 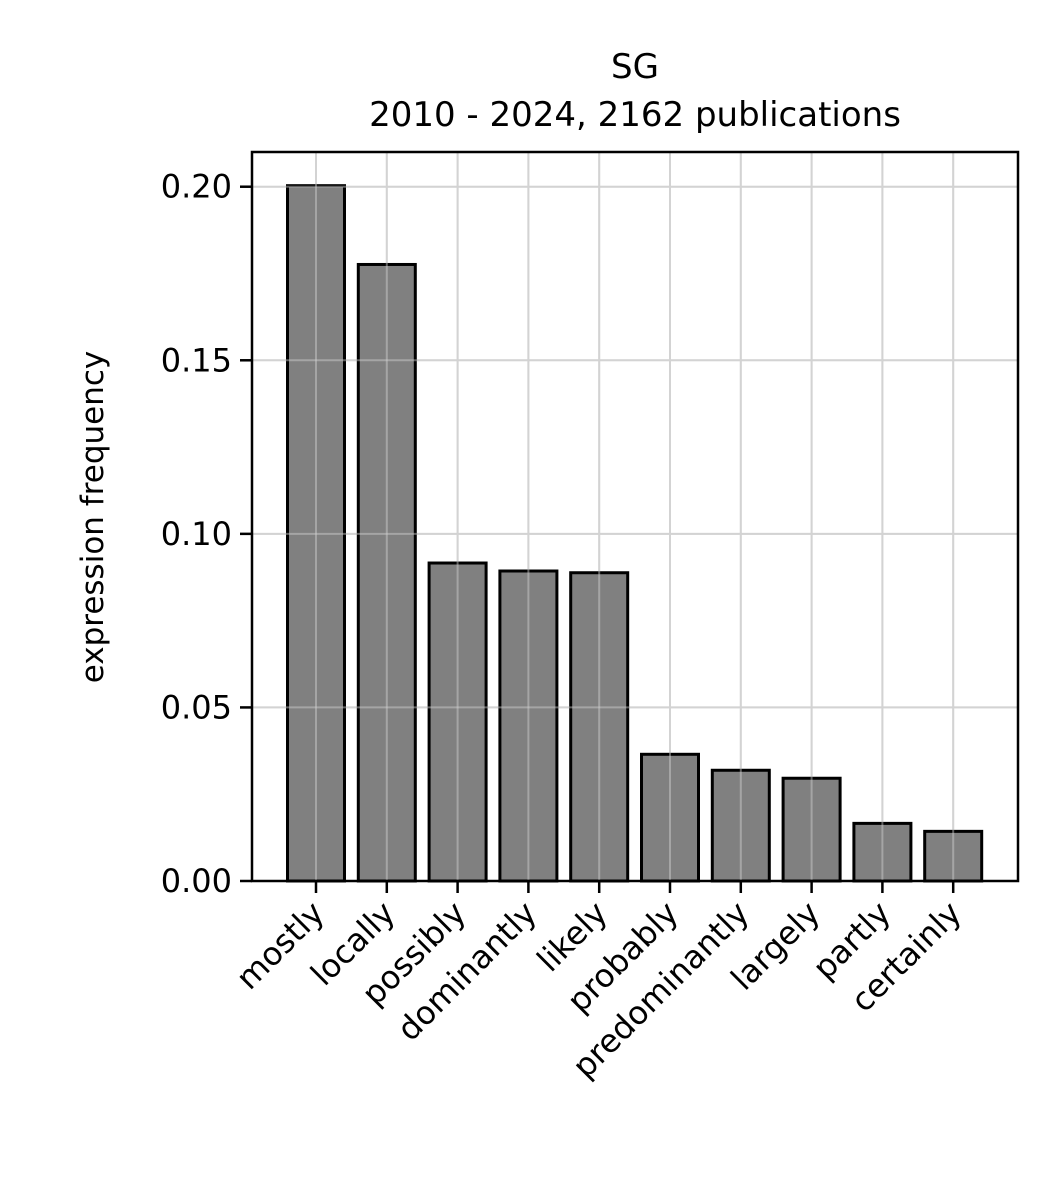 I want to click on y-tick-label: 0.20, so click(x=196, y=187).